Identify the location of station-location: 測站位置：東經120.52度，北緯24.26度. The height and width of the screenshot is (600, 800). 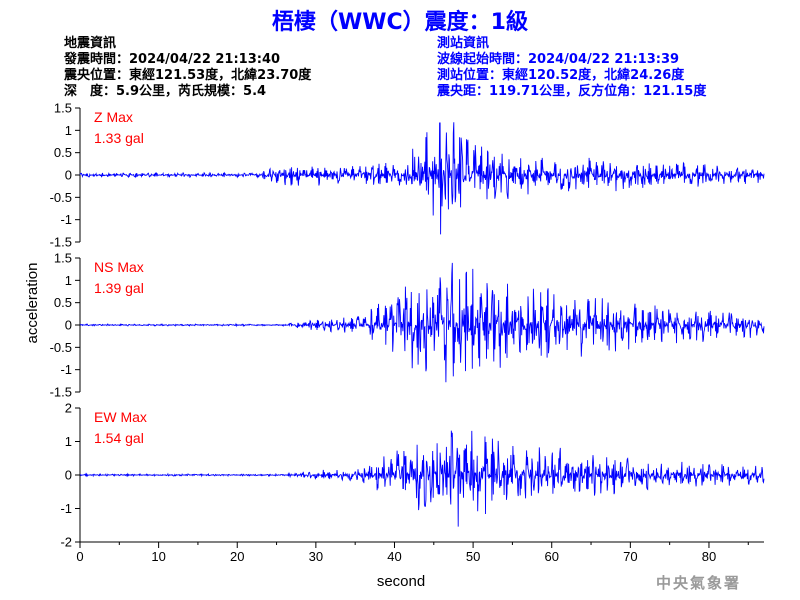
(561, 75).